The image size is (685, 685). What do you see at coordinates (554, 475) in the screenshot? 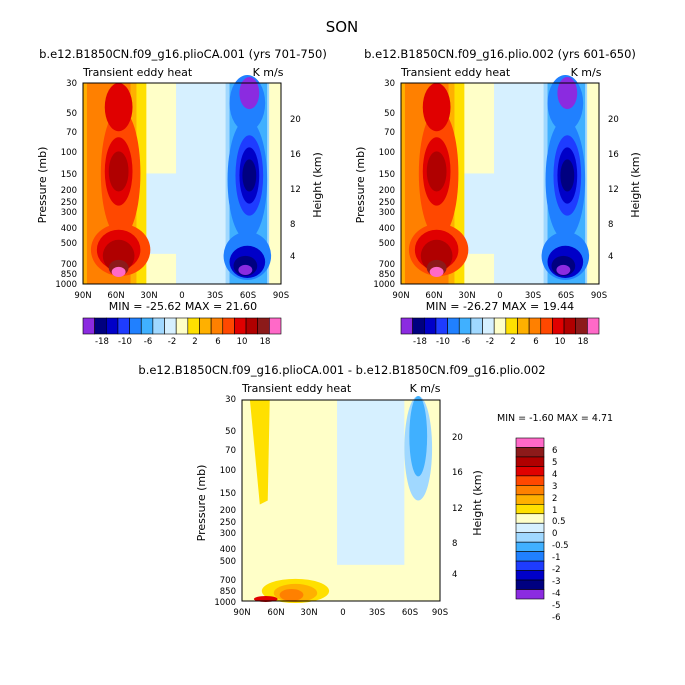
I see `colorbar-label: 4` at bounding box center [554, 475].